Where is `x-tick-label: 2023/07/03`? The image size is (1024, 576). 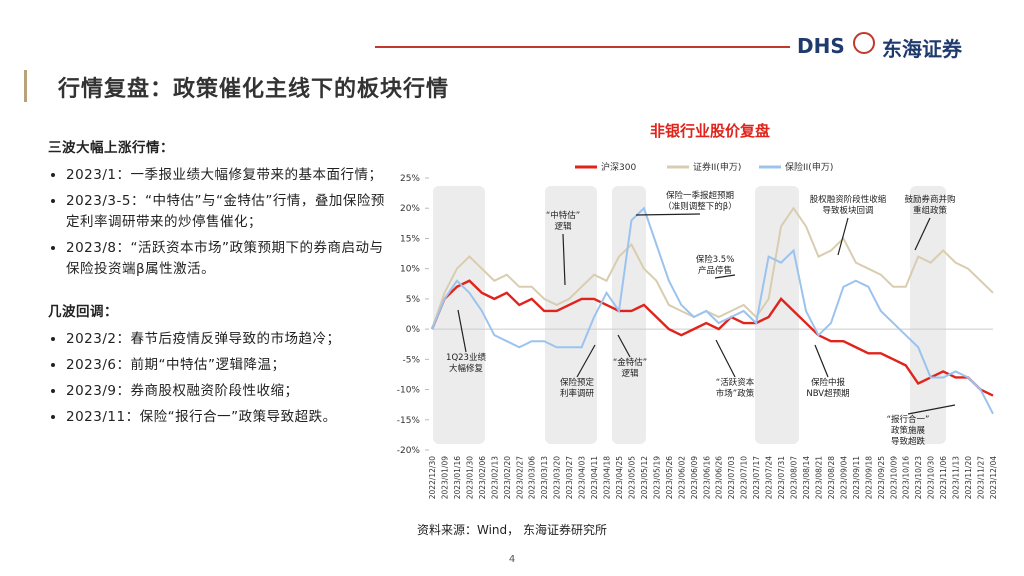 x-tick-label: 2023/07/03 is located at coordinates (731, 477).